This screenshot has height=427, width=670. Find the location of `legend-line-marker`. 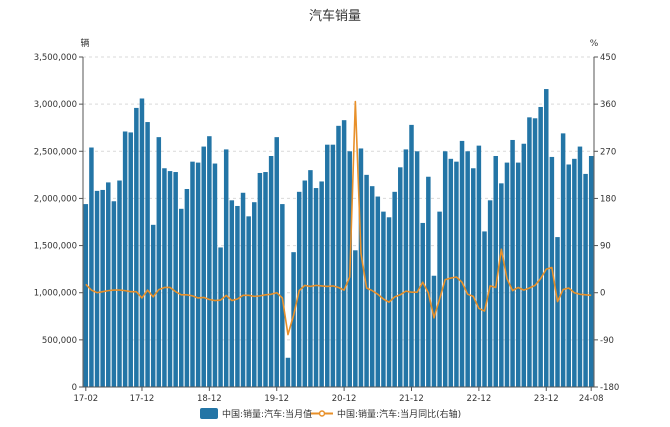

legend-line-marker is located at coordinates (322, 413).